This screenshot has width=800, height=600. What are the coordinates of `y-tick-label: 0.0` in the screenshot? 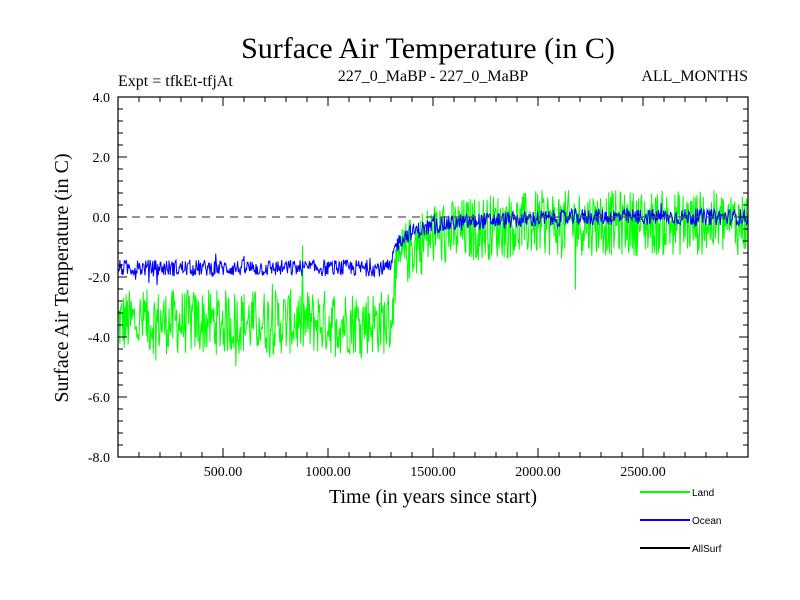 It's located at (102, 218).